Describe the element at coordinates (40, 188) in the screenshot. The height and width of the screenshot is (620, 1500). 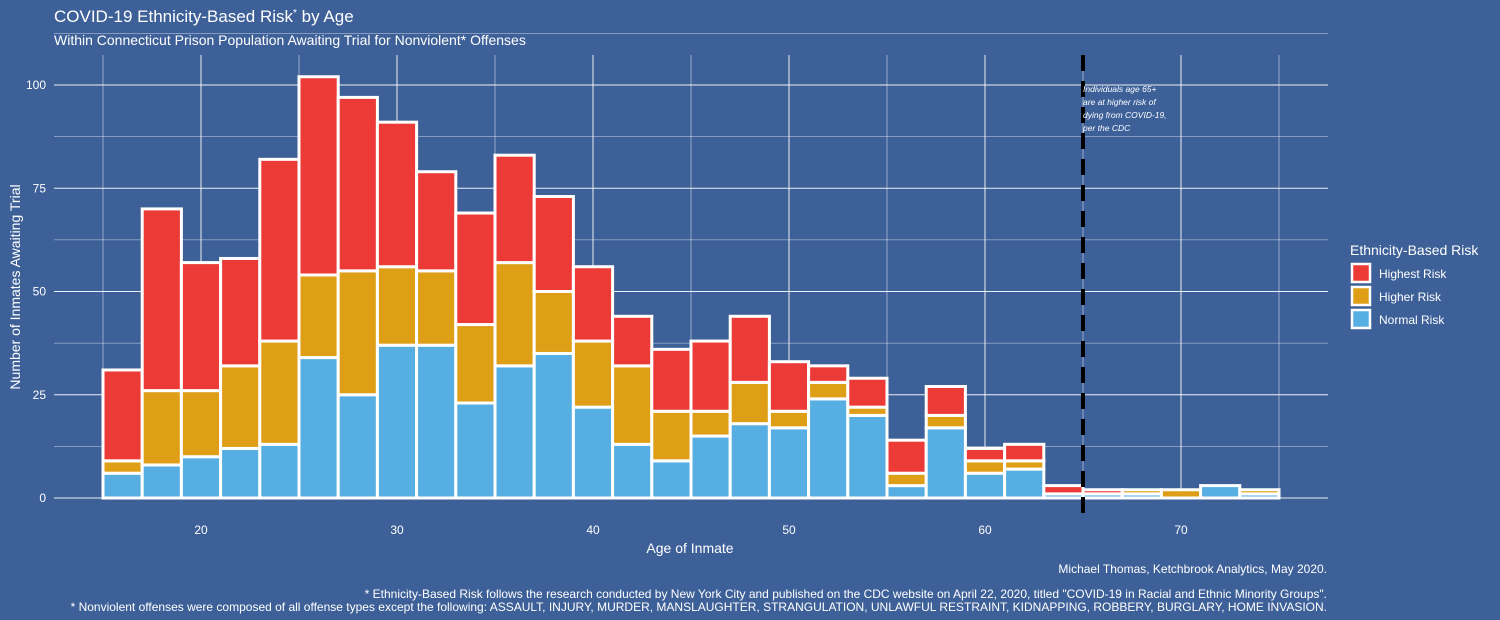
I see `y-tick-label: 75` at that location.